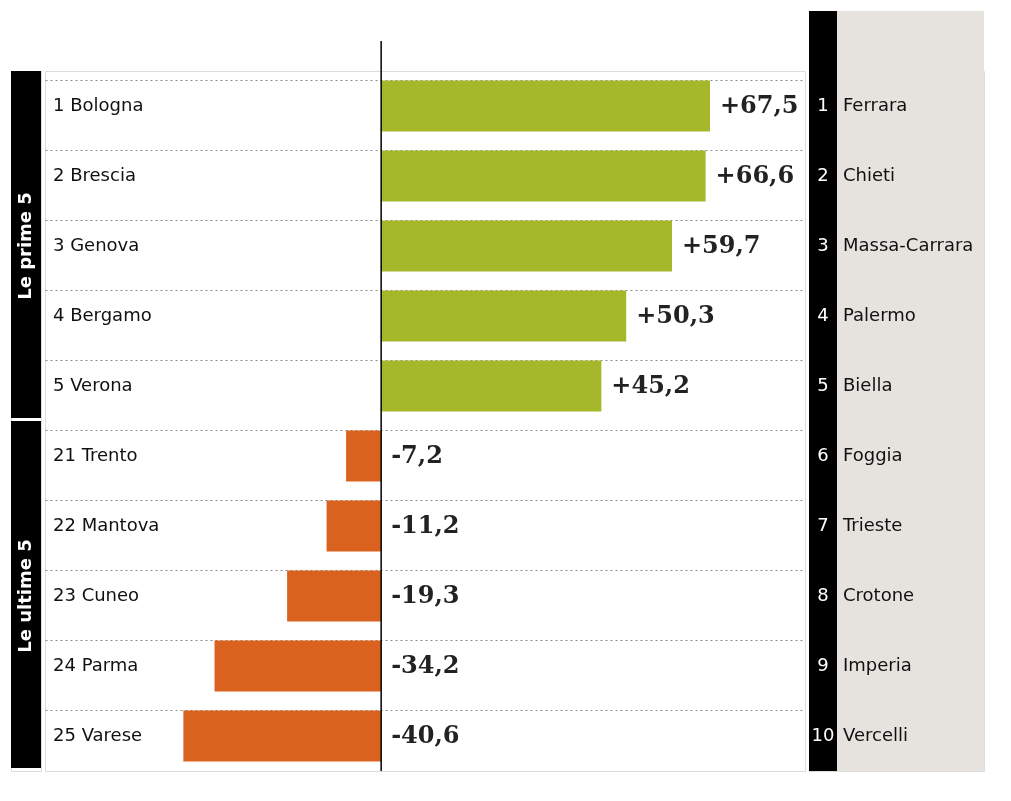 Image resolution: width=1011 pixels, height=801 pixels. I want to click on y-tick-label: 2 Brescia, so click(94, 174).